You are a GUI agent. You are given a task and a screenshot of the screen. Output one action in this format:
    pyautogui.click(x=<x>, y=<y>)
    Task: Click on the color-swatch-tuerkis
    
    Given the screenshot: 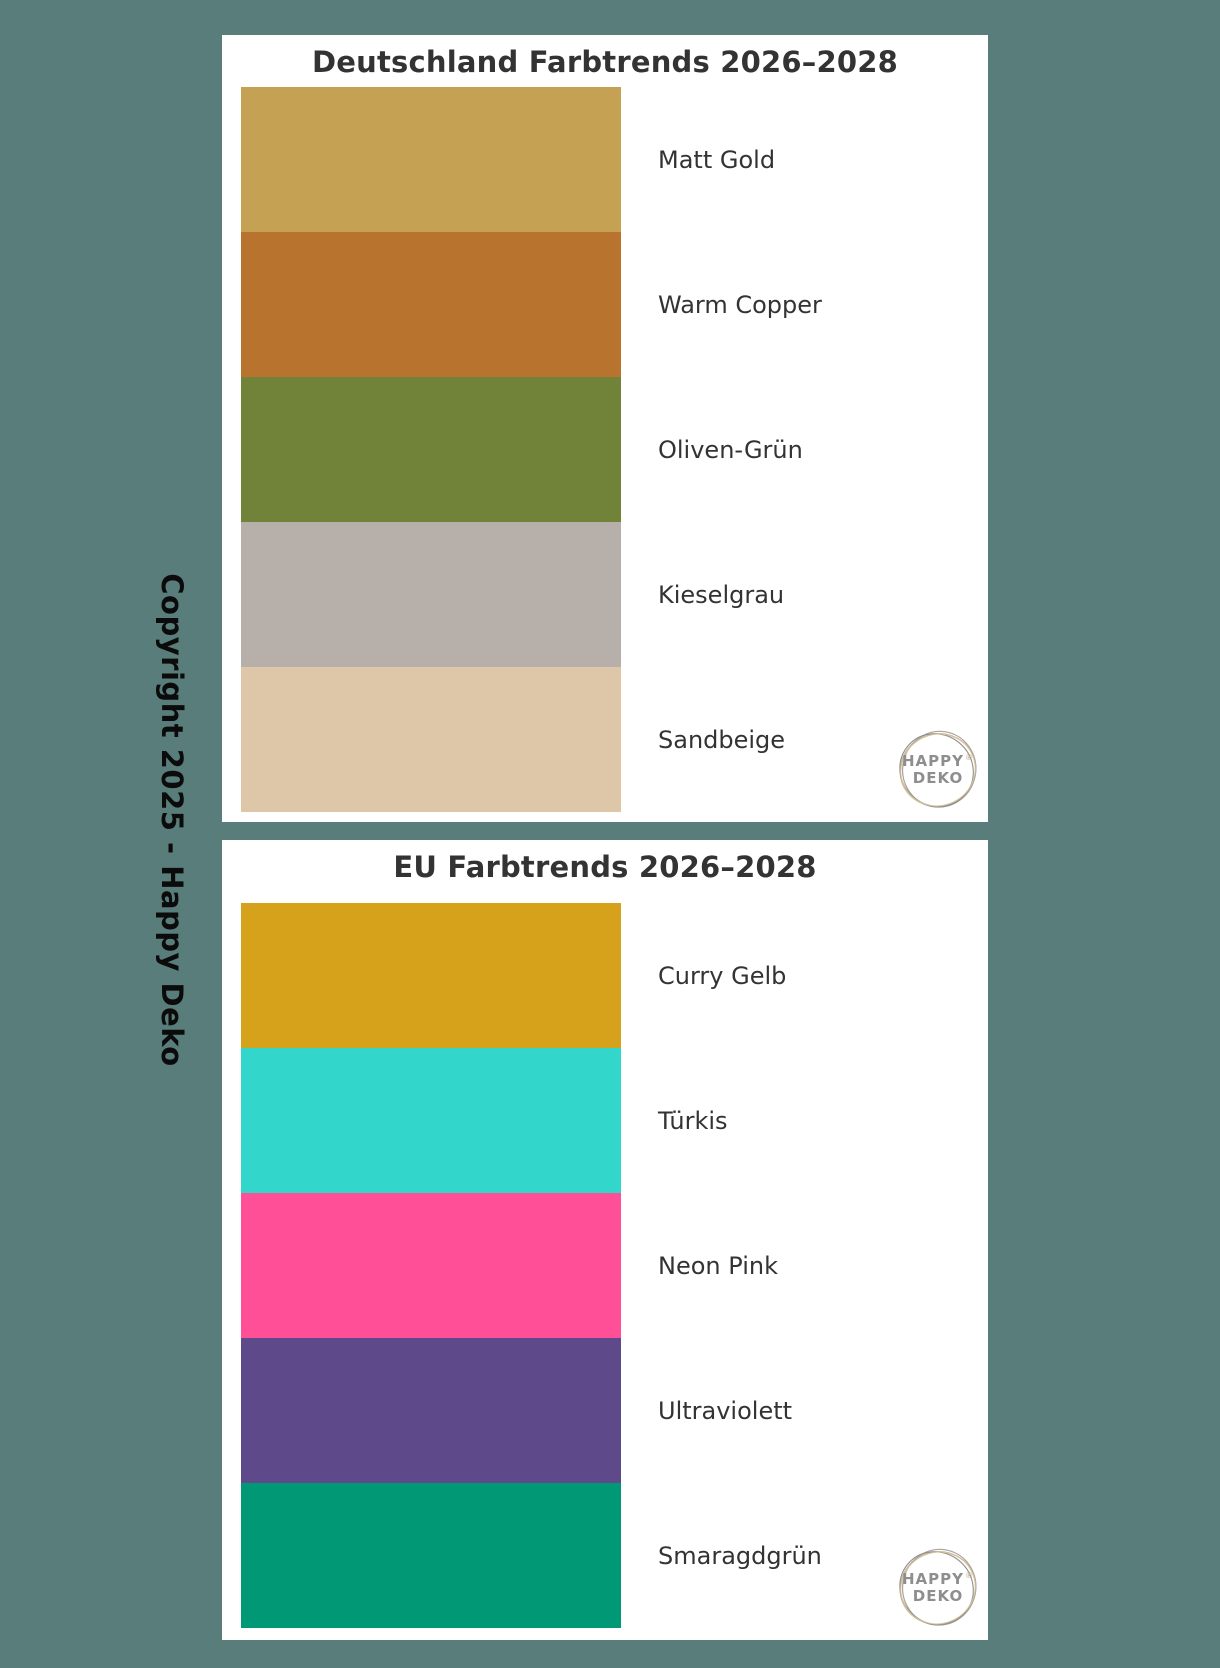 What is the action you would take?
    pyautogui.click(x=431, y=1120)
    